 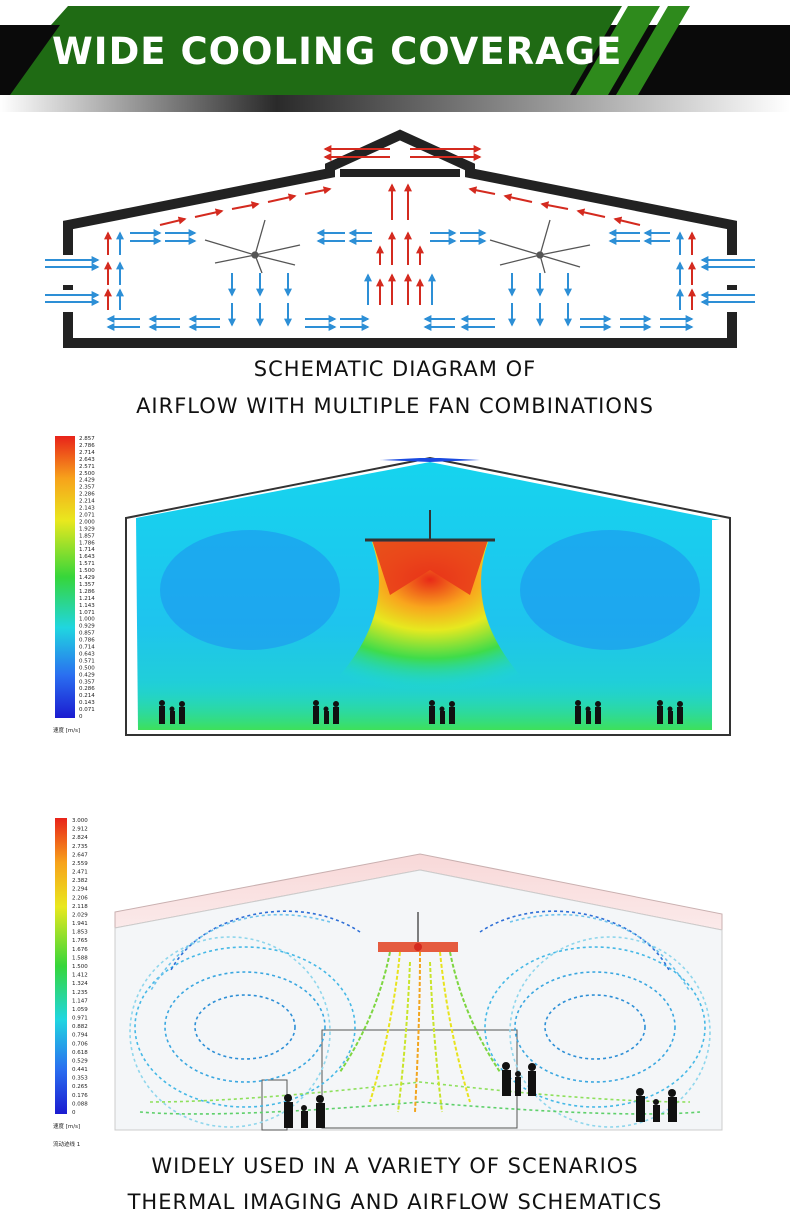 I want to click on streamline-legend-tick: 2.912, so click(x=80, y=830).